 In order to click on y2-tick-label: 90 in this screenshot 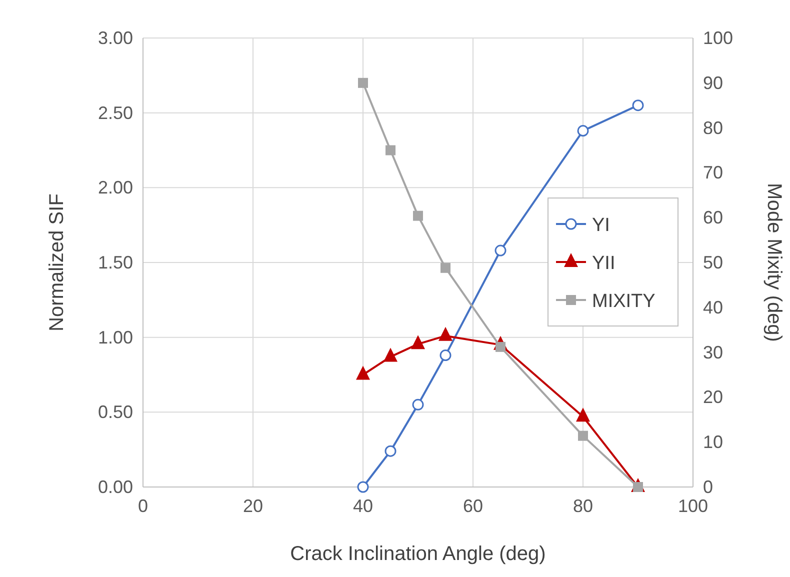, I will do `click(713, 82)`.